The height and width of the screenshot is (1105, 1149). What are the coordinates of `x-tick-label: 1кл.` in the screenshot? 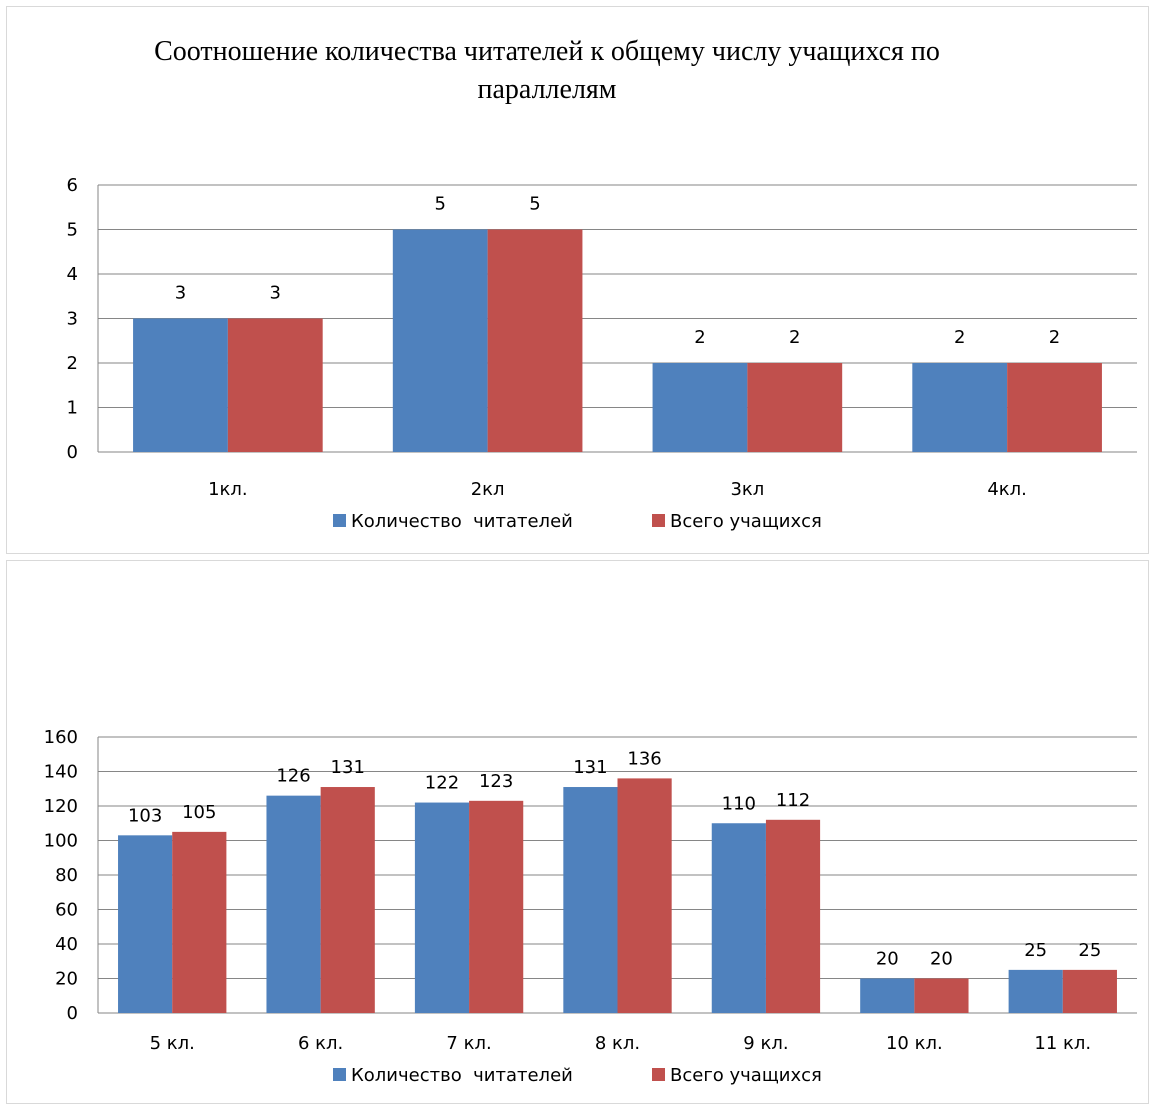 It's located at (228, 489).